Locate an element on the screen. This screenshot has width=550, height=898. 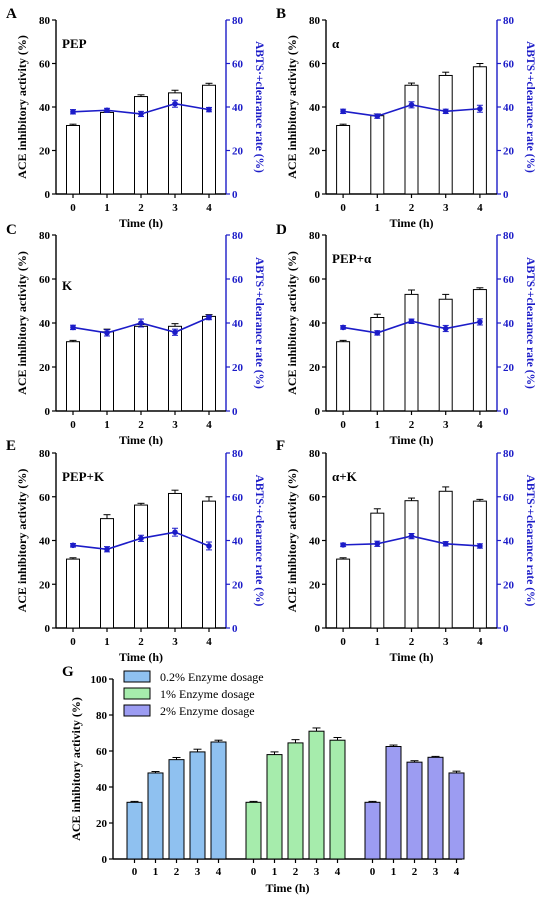
x-tick-label-a: 2 is located at coordinates (141, 208).